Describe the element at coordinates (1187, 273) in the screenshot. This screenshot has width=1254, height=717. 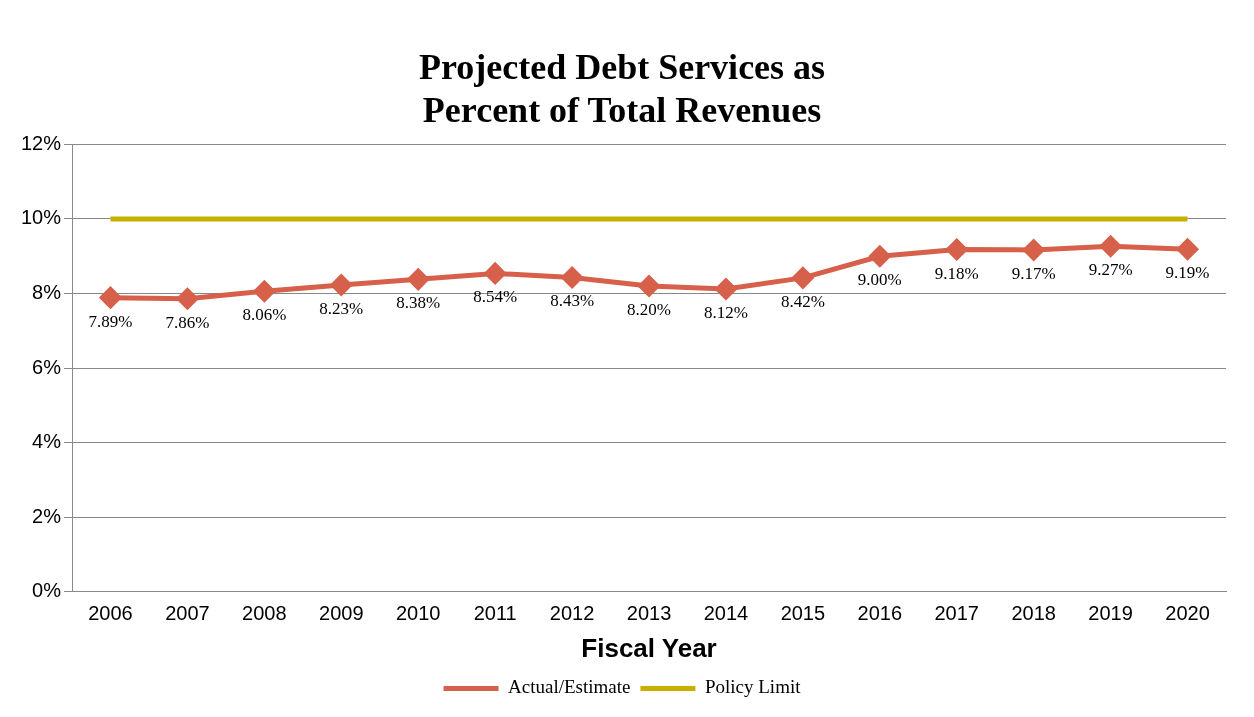
I see `data-label: 9.19%` at that location.